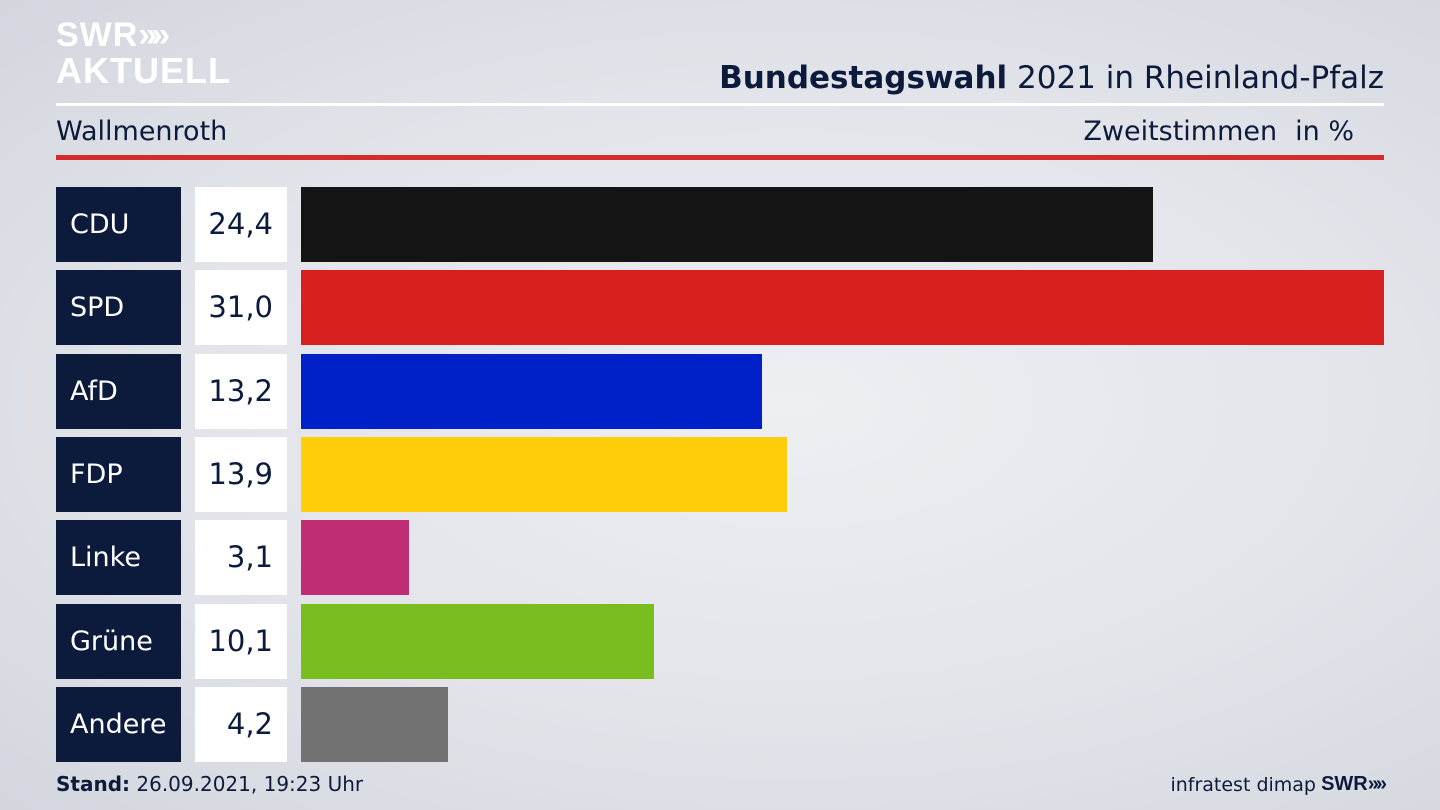 Image resolution: width=1440 pixels, height=810 pixels. Describe the element at coordinates (247, 784) in the screenshot. I see `stand-value: 26.09.2021, 19:23 Uhr` at that location.